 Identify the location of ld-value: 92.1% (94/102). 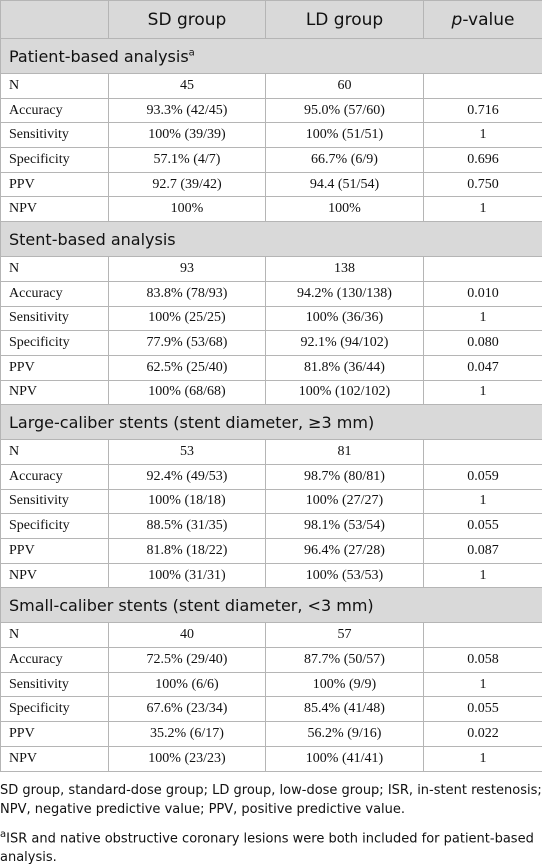
(345, 343).